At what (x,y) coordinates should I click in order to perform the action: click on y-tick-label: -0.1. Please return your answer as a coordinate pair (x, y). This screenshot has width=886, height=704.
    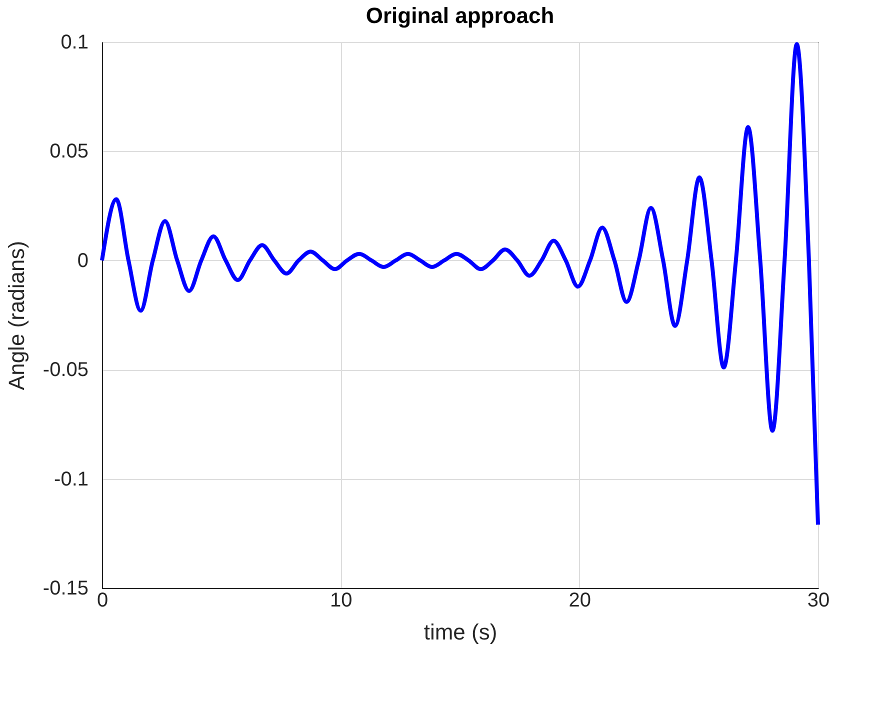
    Looking at the image, I should click on (71, 479).